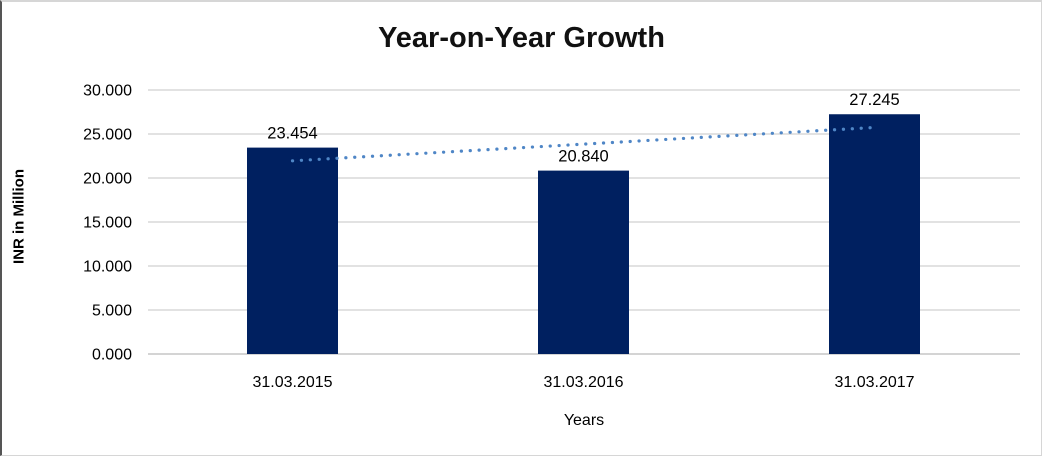 Image resolution: width=1042 pixels, height=456 pixels. What do you see at coordinates (584, 420) in the screenshot?
I see `x-axis-title: Years` at bounding box center [584, 420].